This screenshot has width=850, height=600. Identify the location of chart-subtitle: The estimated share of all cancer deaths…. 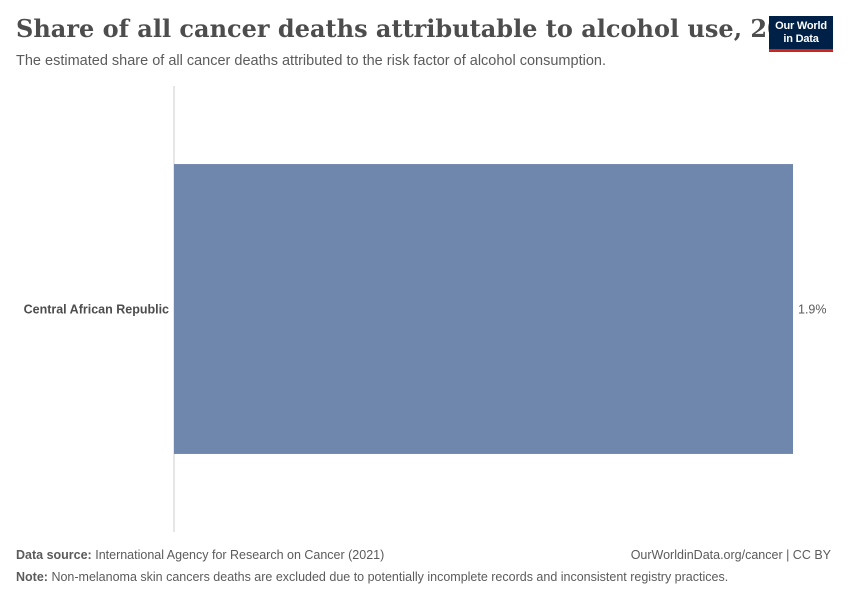
(311, 61).